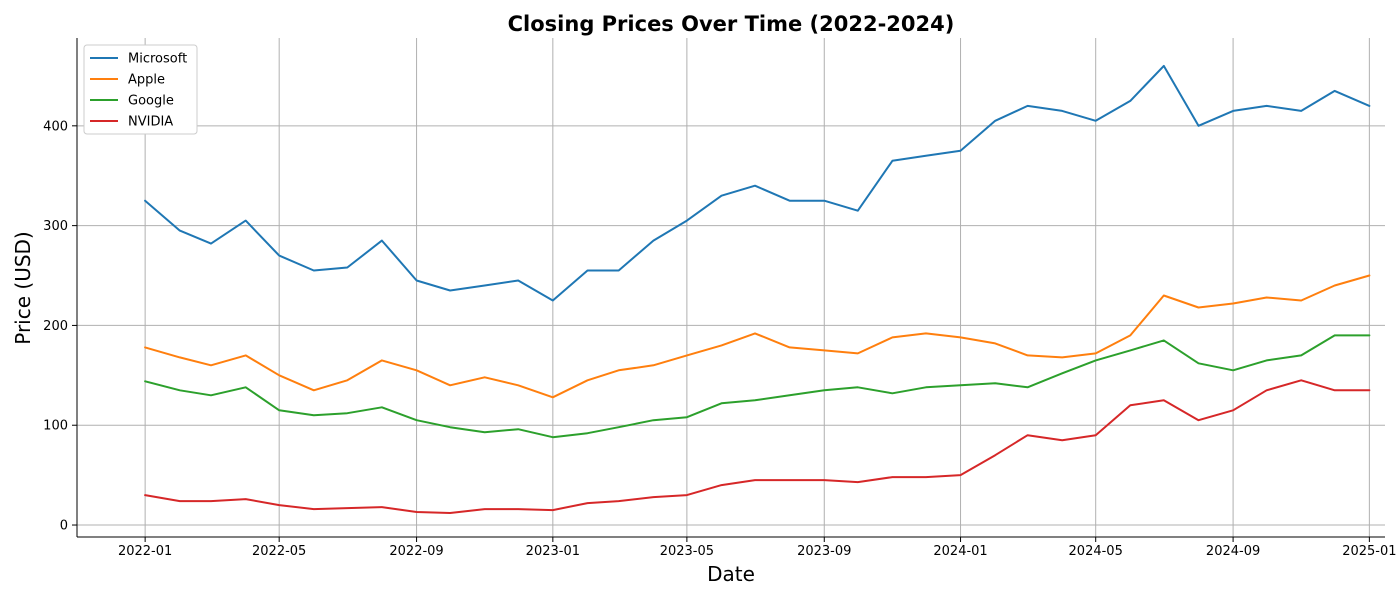 The height and width of the screenshot is (600, 1400). I want to click on x-tick-label: 2025-01, so click(1369, 551).